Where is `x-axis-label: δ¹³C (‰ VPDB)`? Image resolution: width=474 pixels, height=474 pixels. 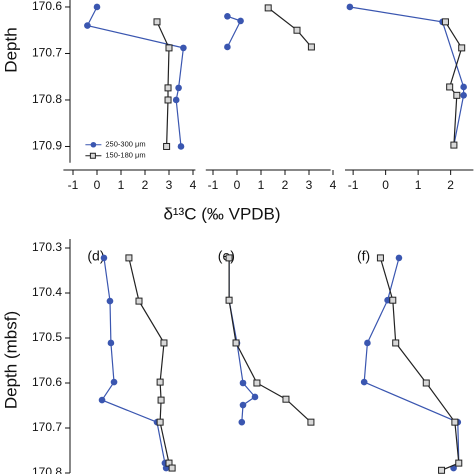
x-axis-label: δ¹³C (‰ VPDB) is located at coordinates (221, 213).